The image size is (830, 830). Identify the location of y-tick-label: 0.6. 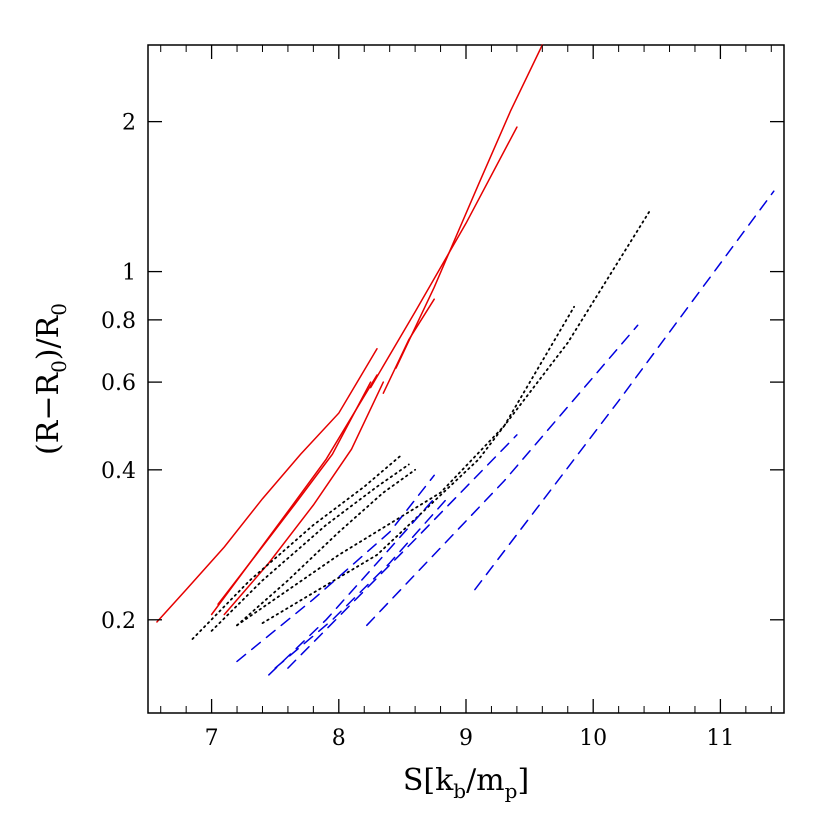
(118, 383).